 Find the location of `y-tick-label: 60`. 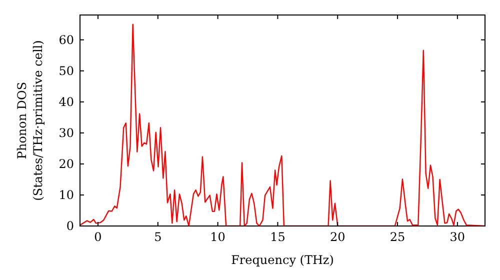

y-tick-label: 60 is located at coordinates (66, 40).